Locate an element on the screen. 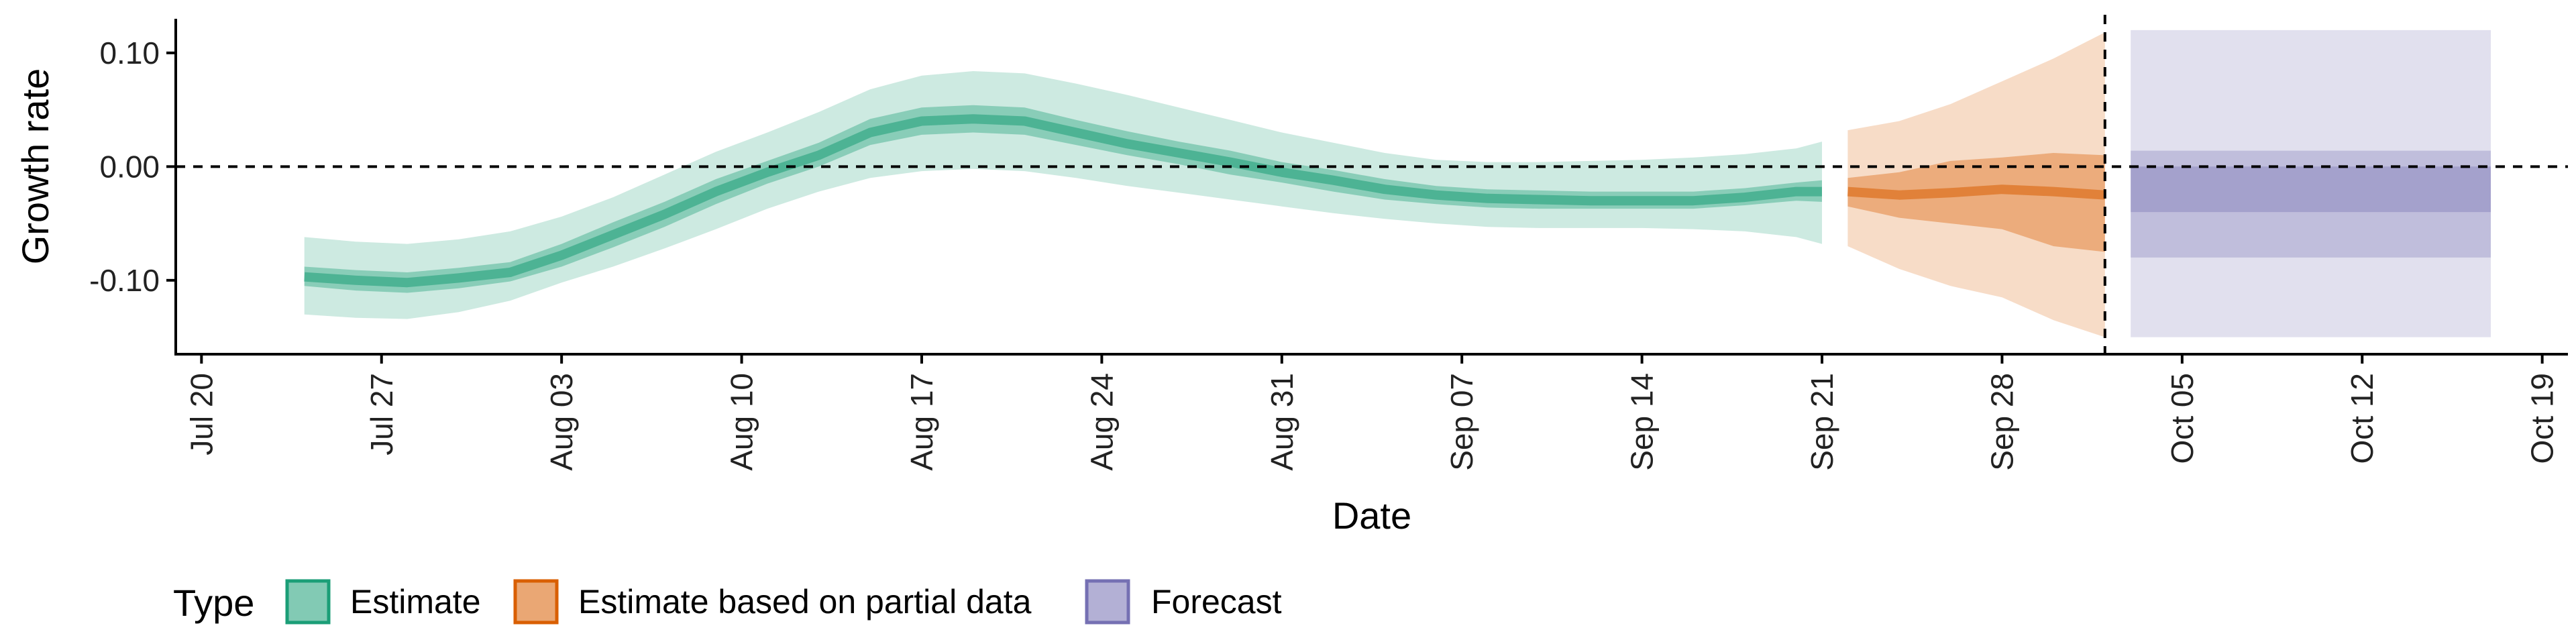  partial-outer-band is located at coordinates (1976, 184).